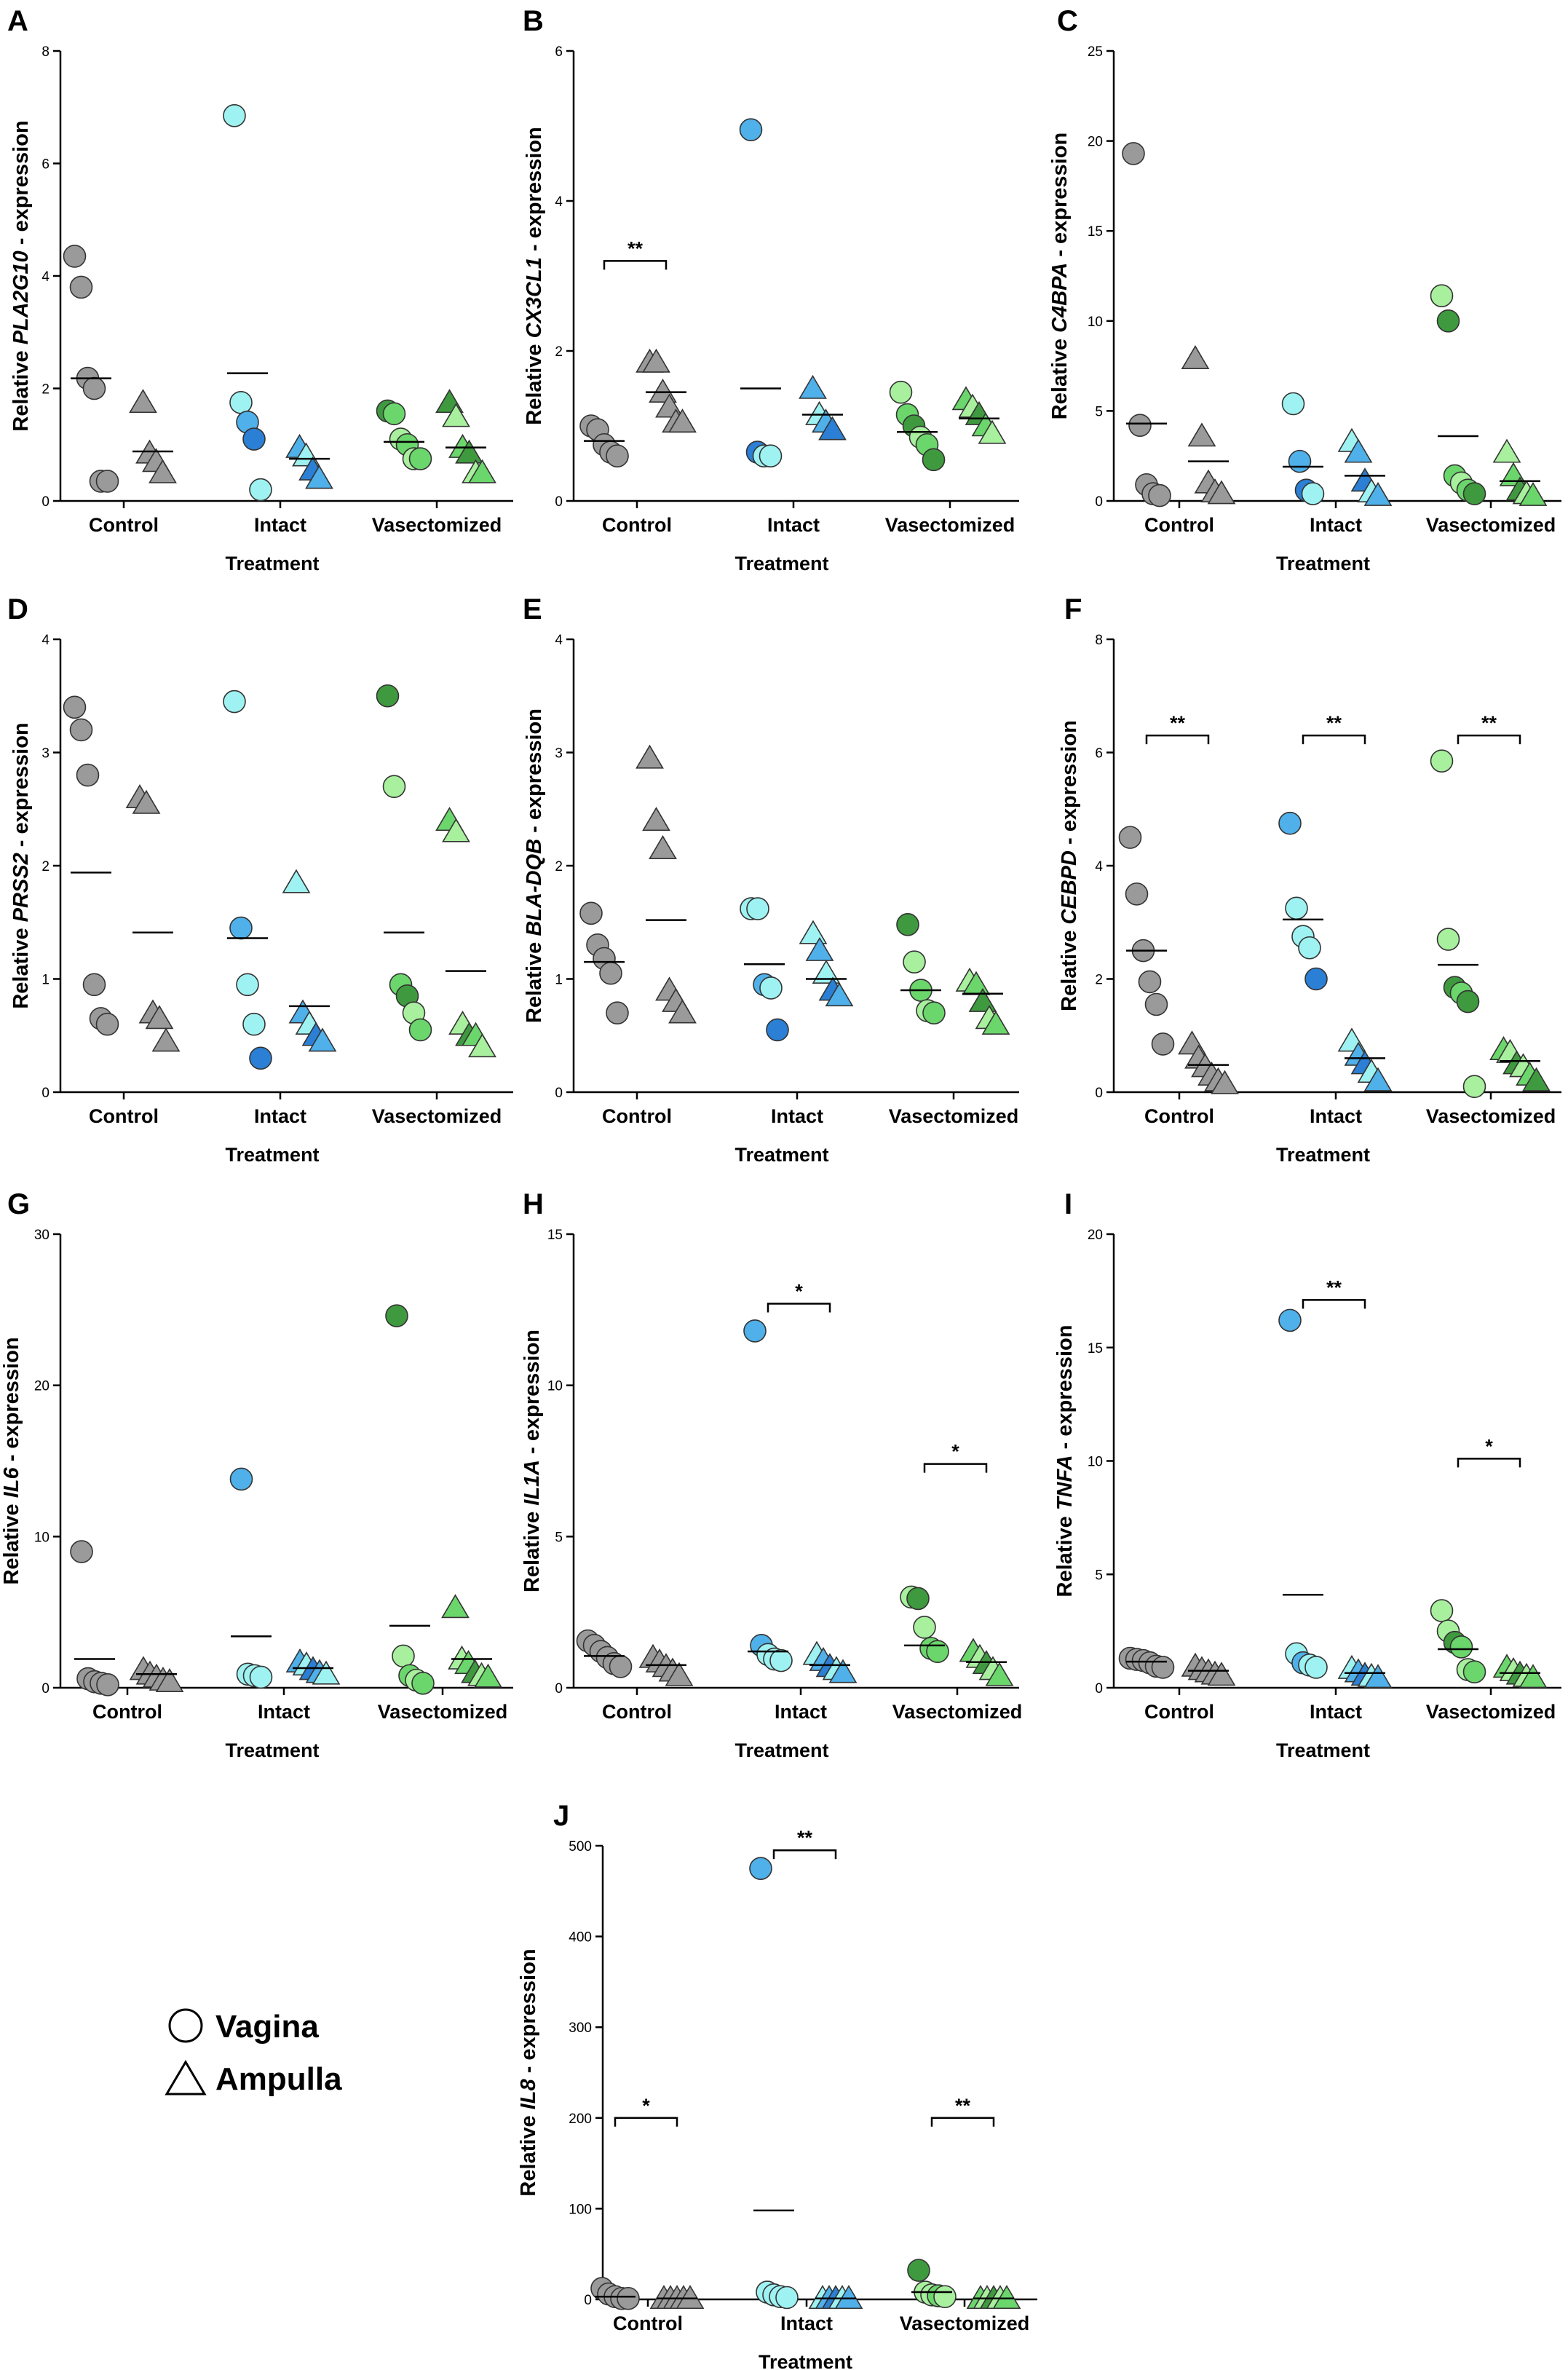 The width and height of the screenshot is (1568, 2370). Describe the element at coordinates (12, 1460) in the screenshot. I see `y-axis-title: Relative IL6 - expression` at that location.